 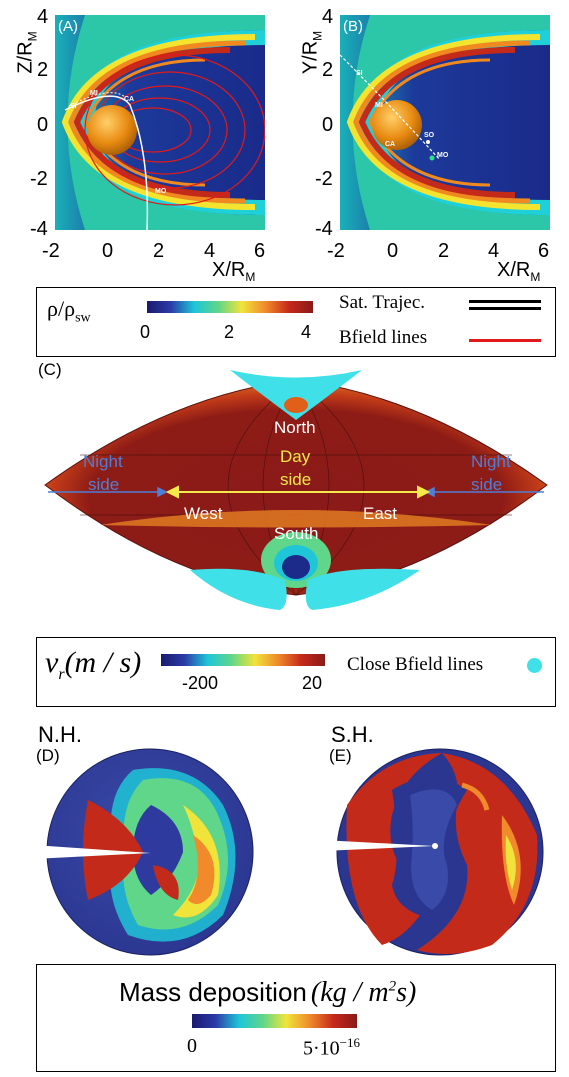 What do you see at coordinates (328, 125) in the screenshot?
I see `panel-b-ytick: 0` at bounding box center [328, 125].